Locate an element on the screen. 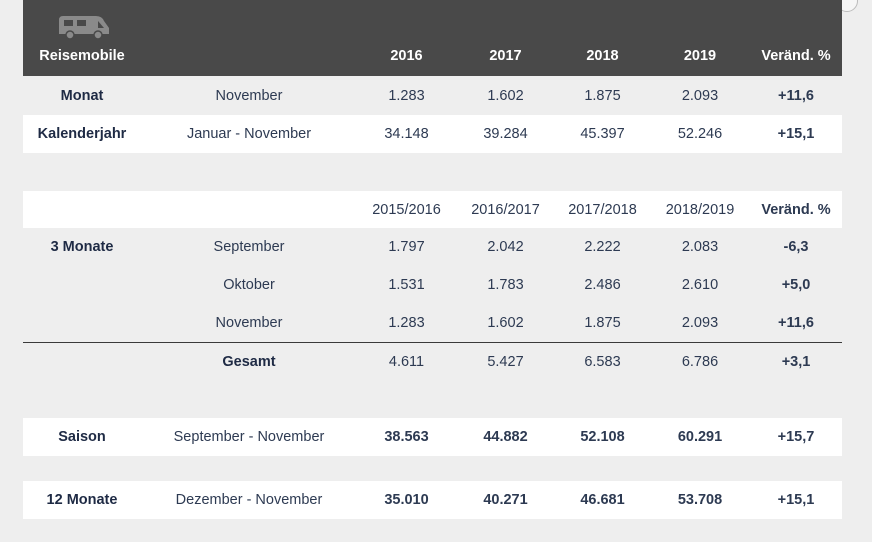 This screenshot has width=872, height=542. cell-value: 2.610 is located at coordinates (700, 285).